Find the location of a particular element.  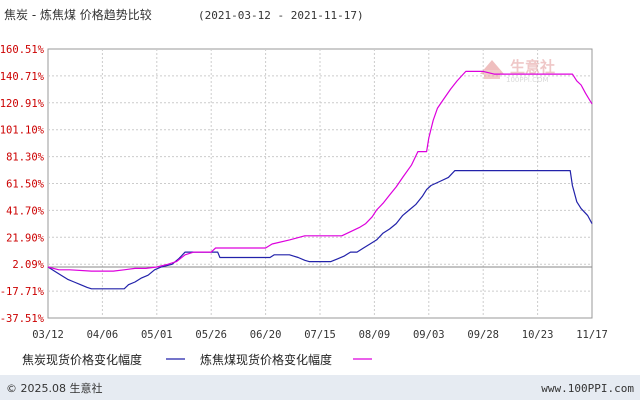

legend: 焦炭现货价格变化幅度 炼焦煤现货价格变化幅度 is located at coordinates (197, 359).